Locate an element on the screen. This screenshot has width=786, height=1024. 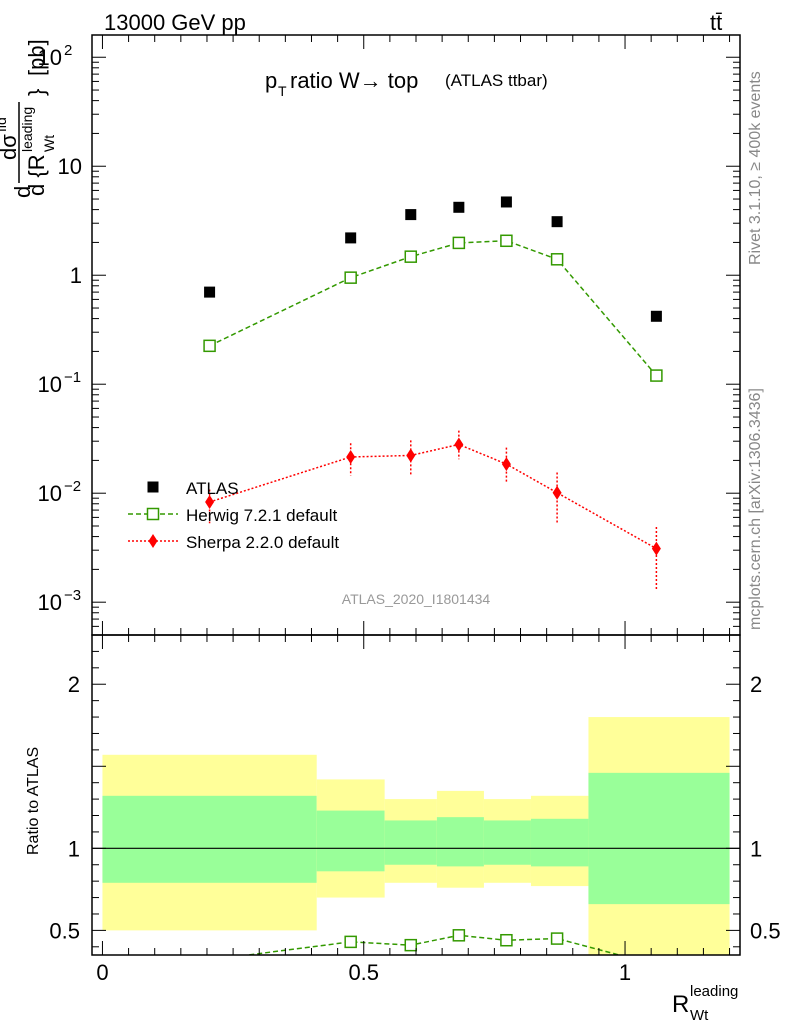
ratio-y-axis-label: Ratio to ATLAS is located at coordinates (33, 801).